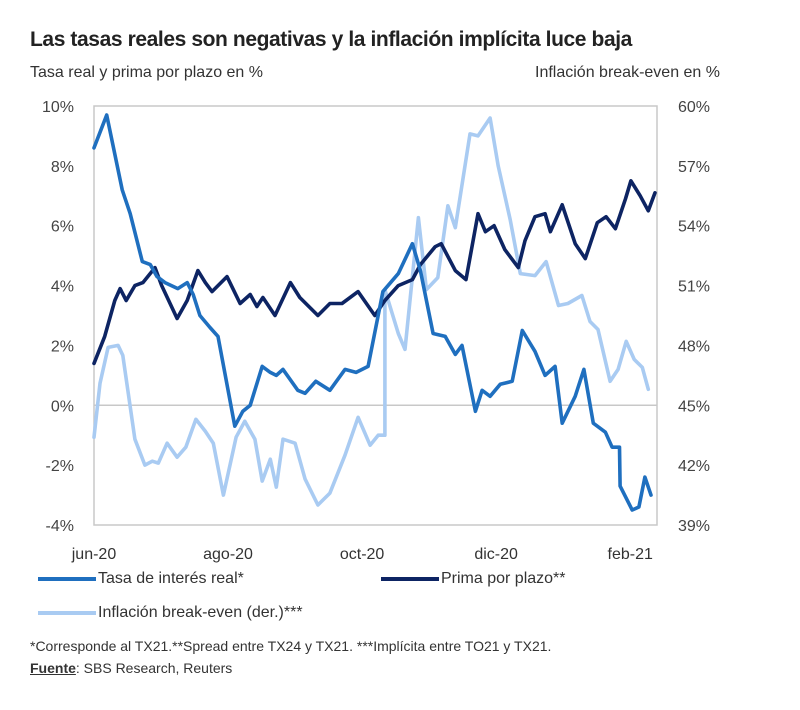 Image resolution: width=800 pixels, height=710 pixels. What do you see at coordinates (630, 554) in the screenshot?
I see `x-tick-label: feb-21` at bounding box center [630, 554].